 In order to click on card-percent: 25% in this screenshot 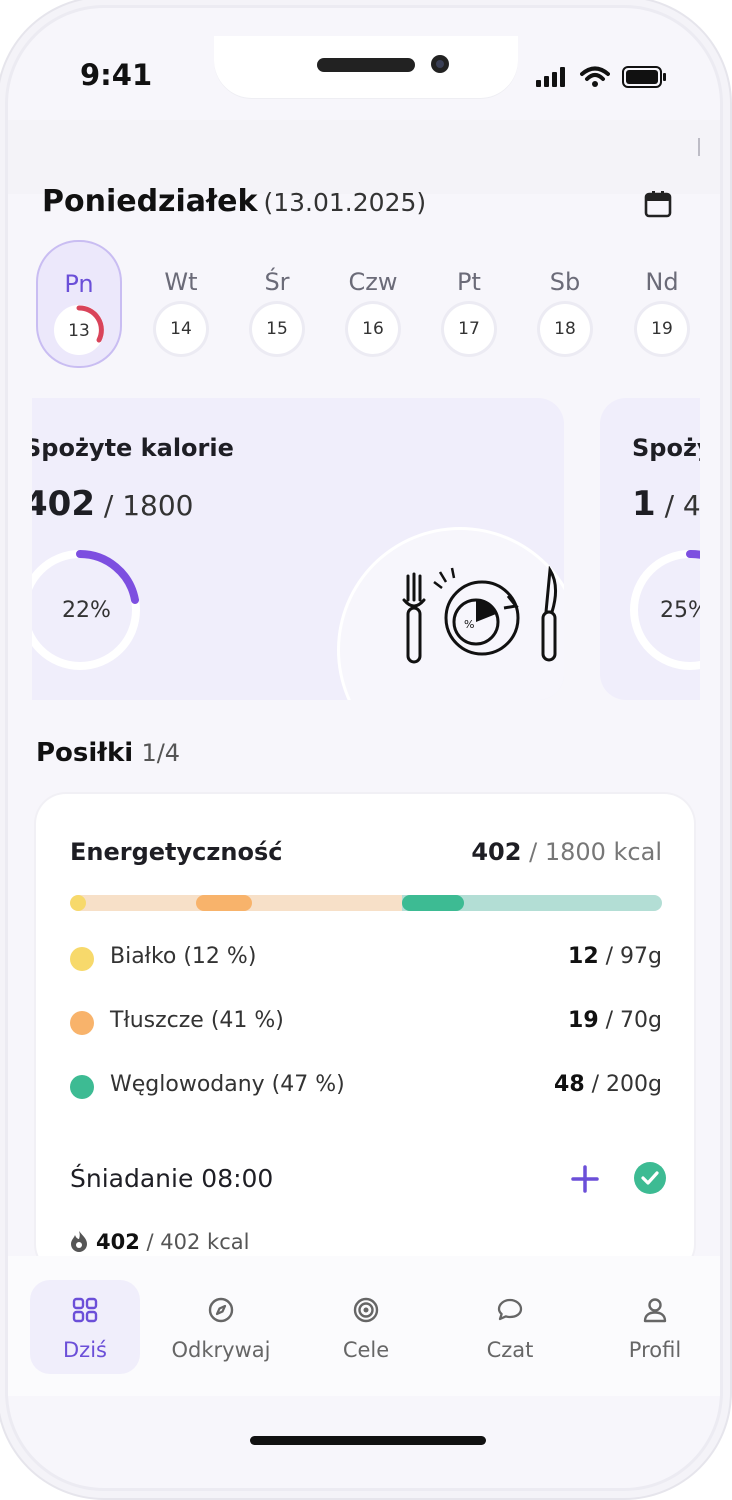, I will do `click(680, 610)`.